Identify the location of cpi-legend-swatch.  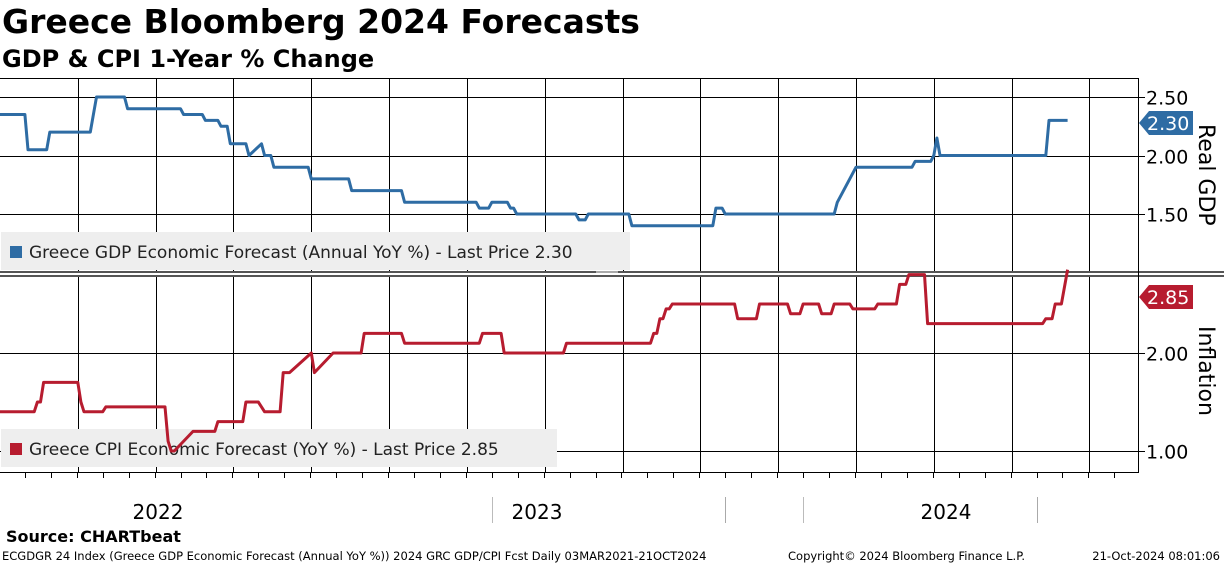
(16, 449).